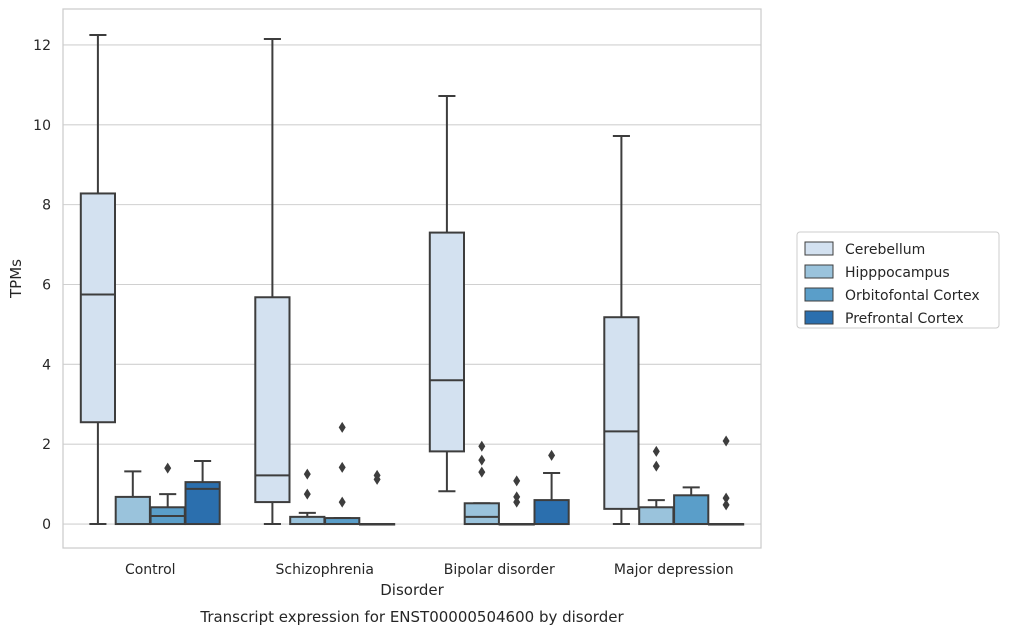 The width and height of the screenshot is (1009, 634). Describe the element at coordinates (42, 46) in the screenshot. I see `y-tick-label: 12` at that location.